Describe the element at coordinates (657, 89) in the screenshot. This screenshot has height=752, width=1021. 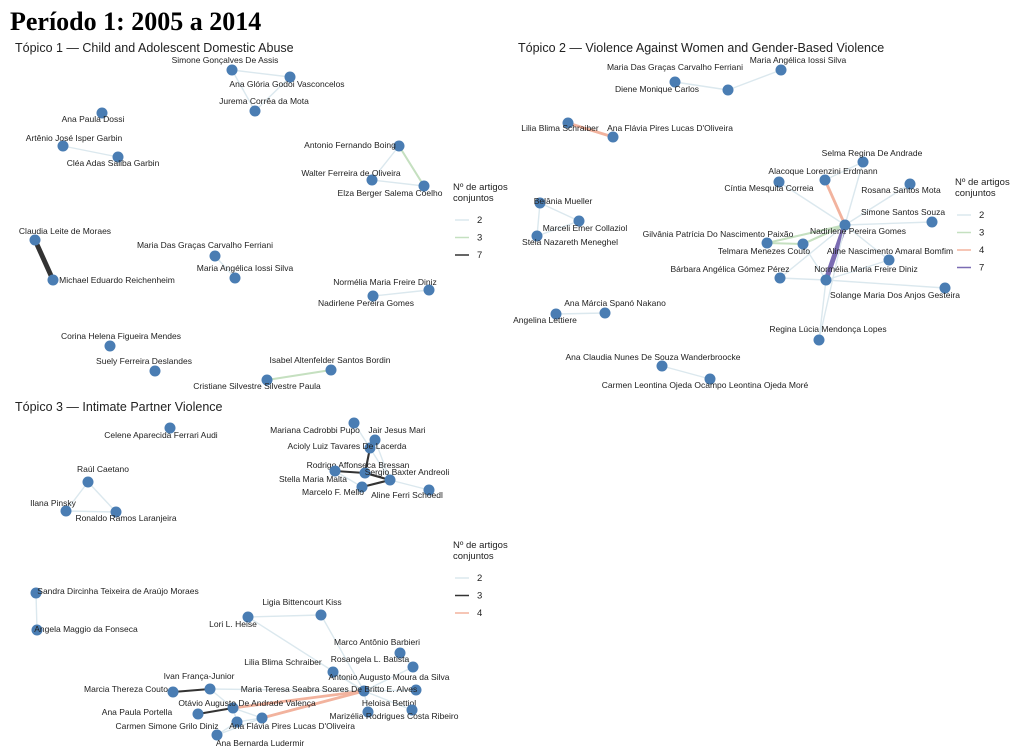
I see `node-label: Diene Monique Carlos` at that location.